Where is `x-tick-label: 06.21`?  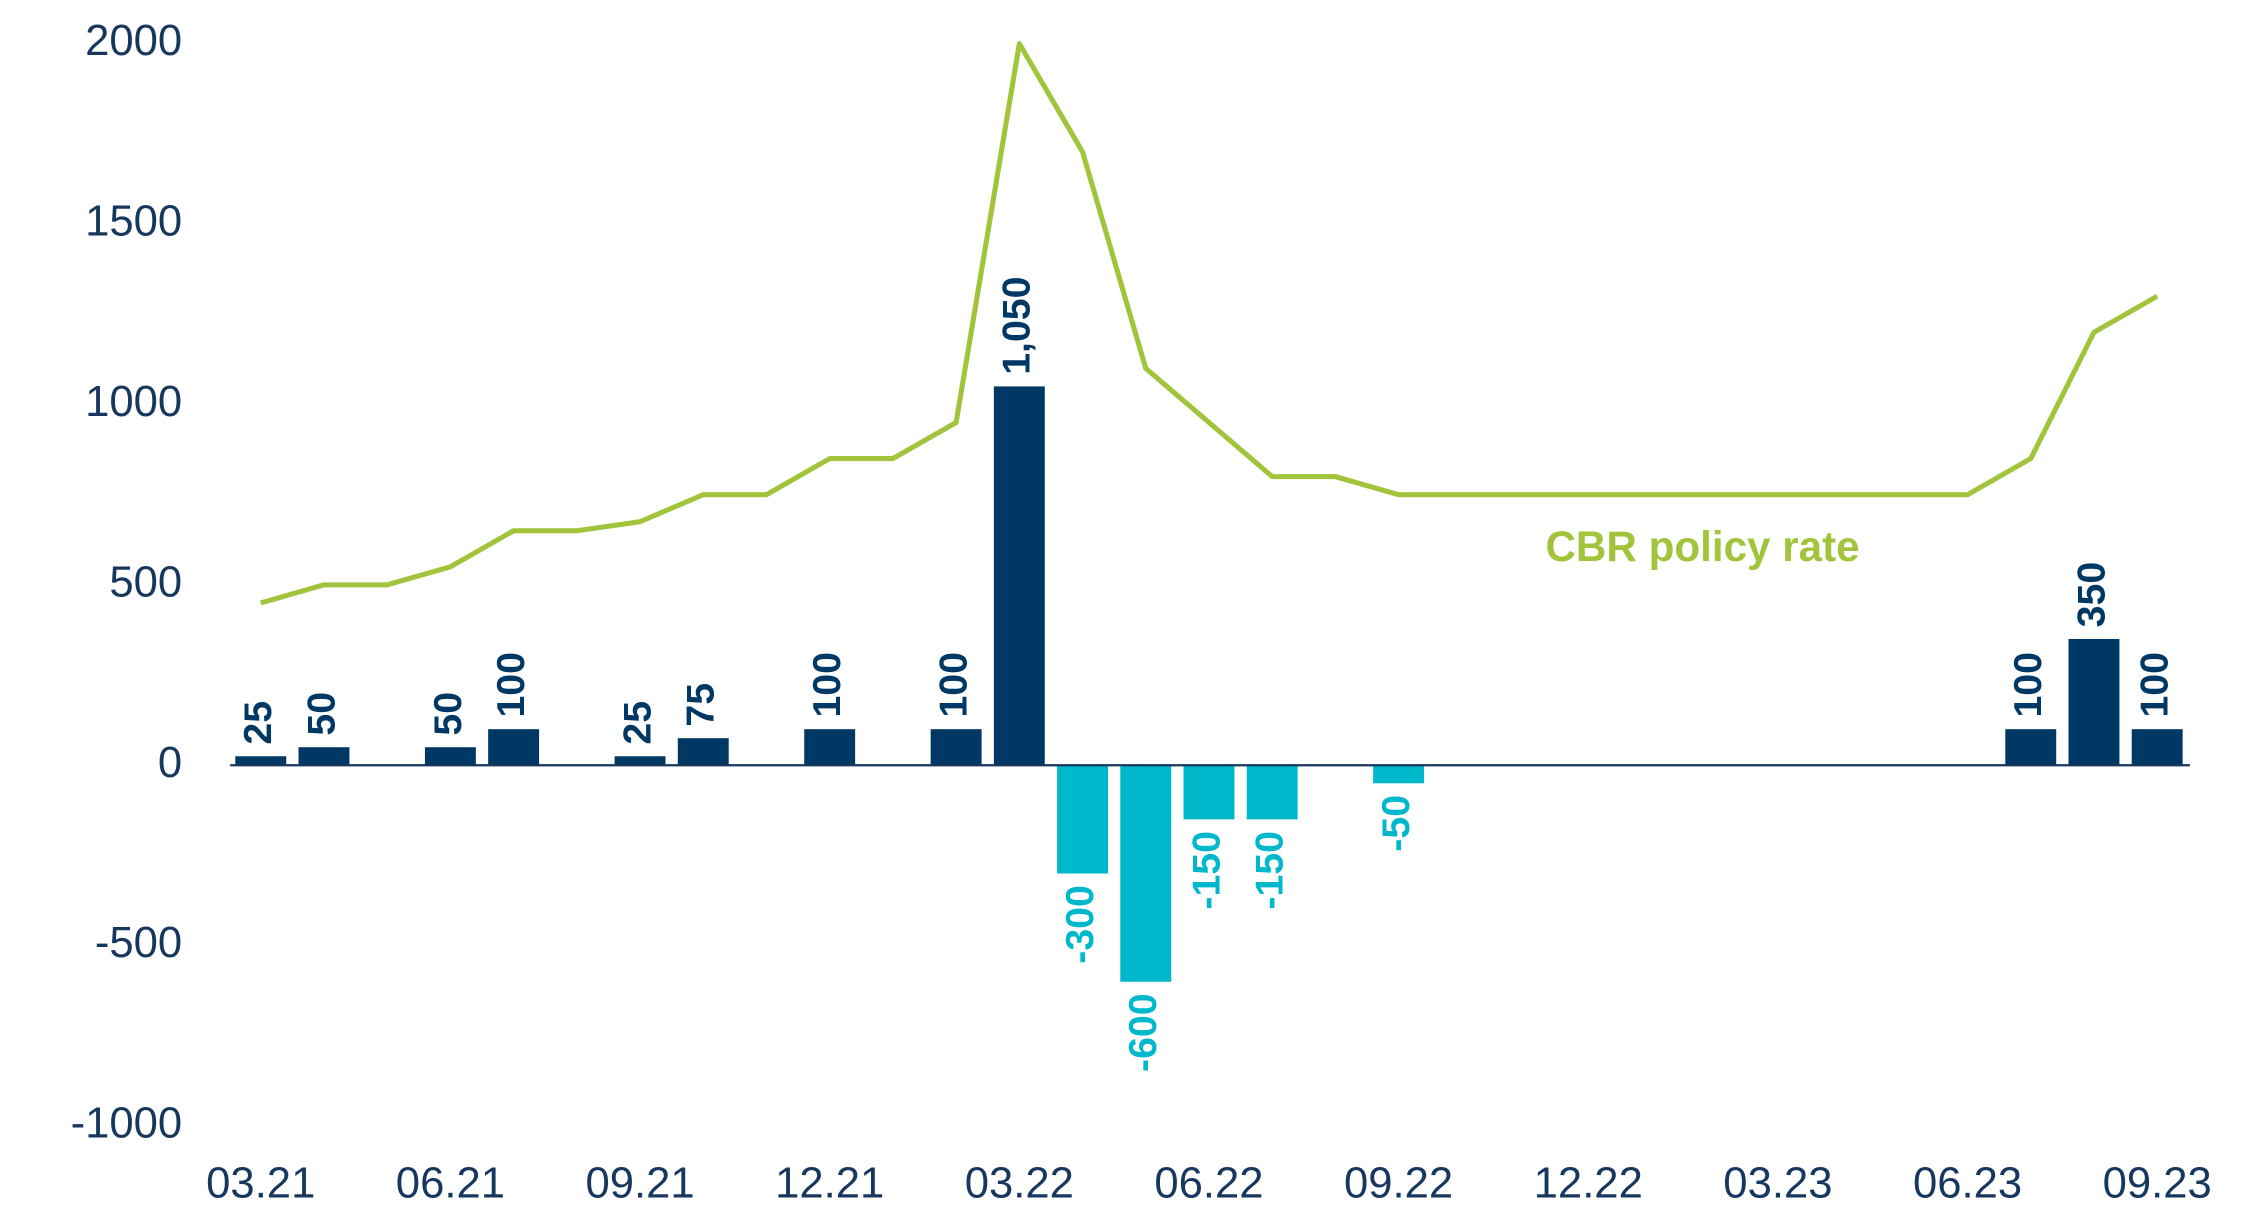
x-tick-label: 06.21 is located at coordinates (450, 1182).